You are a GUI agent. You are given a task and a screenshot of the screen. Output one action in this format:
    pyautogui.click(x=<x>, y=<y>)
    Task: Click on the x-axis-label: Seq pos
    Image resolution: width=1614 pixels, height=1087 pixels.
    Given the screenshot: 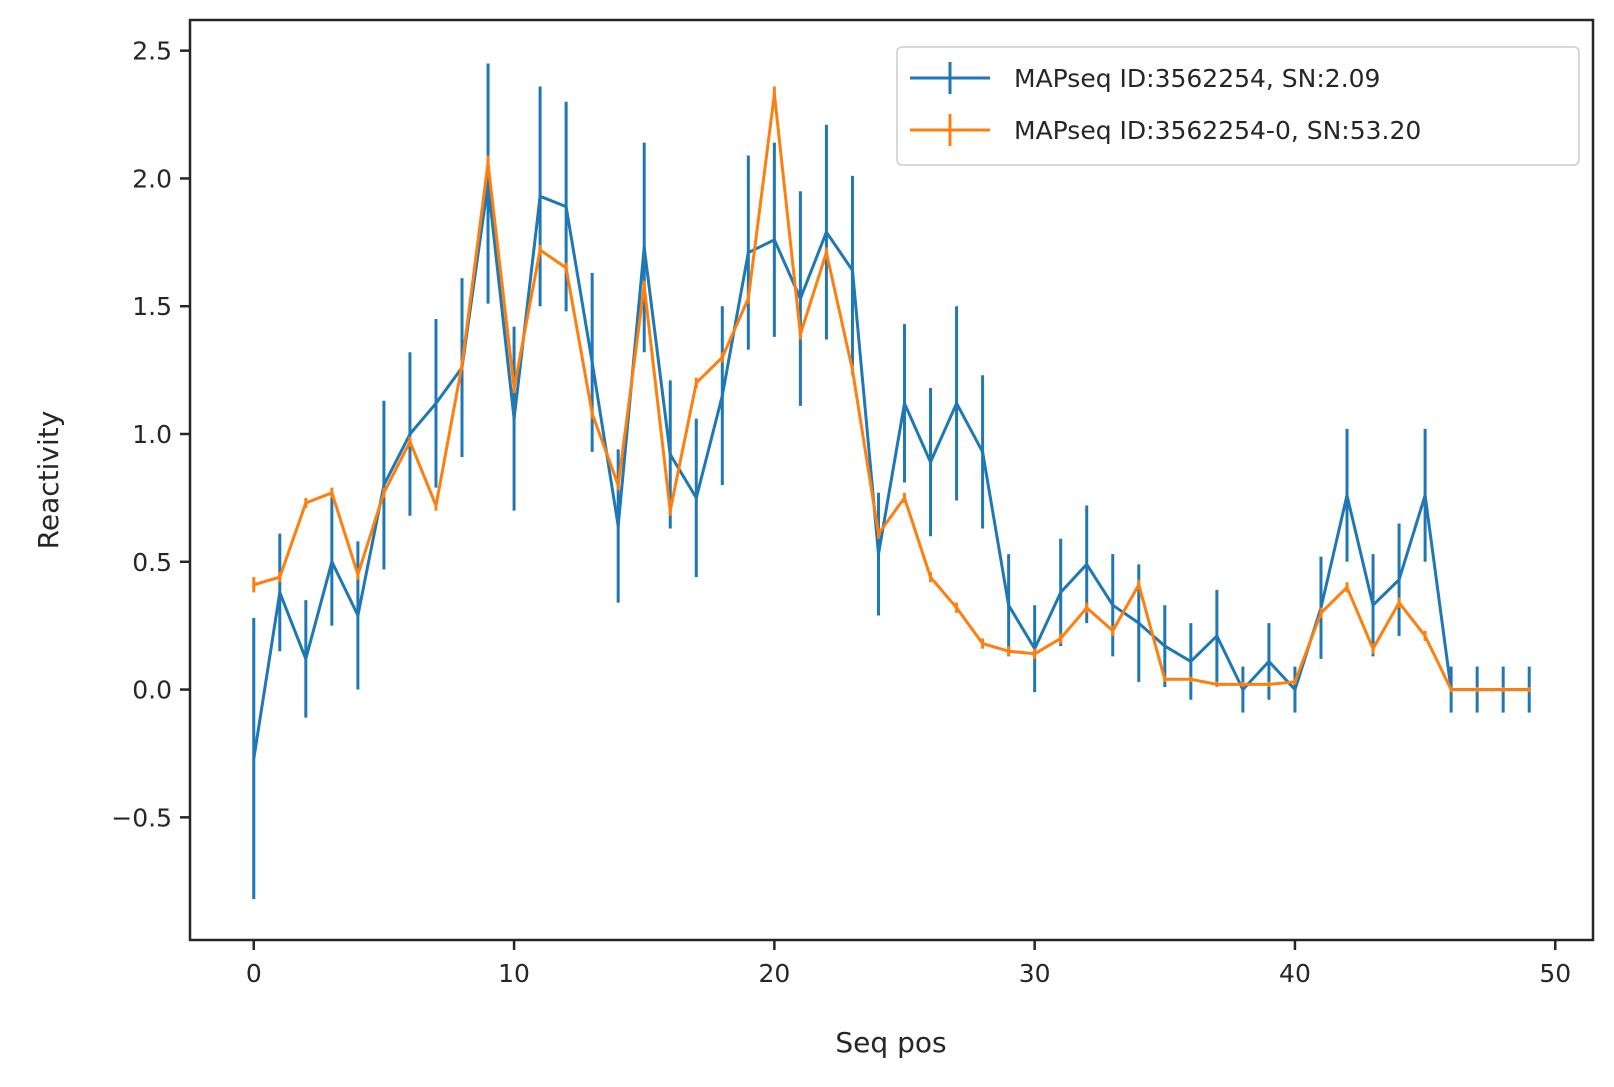 What is the action you would take?
    pyautogui.click(x=890, y=1042)
    